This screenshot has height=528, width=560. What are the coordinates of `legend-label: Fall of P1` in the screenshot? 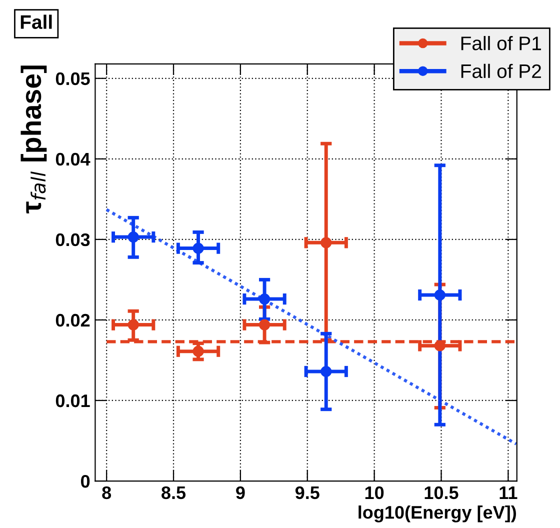 It's located at (501, 43).